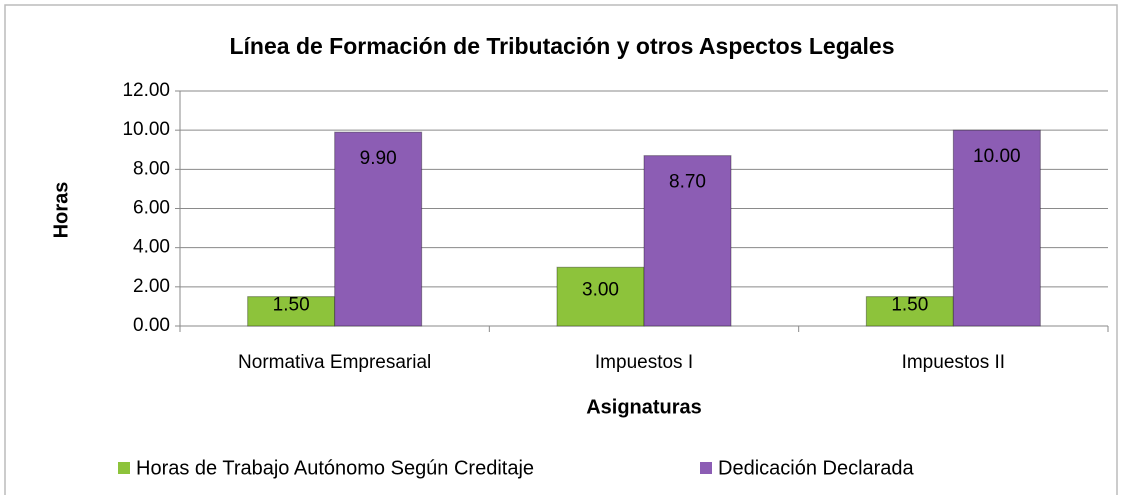 The height and width of the screenshot is (495, 1123). What do you see at coordinates (146, 90) in the screenshot?
I see `y-tick-label: 12.00` at bounding box center [146, 90].